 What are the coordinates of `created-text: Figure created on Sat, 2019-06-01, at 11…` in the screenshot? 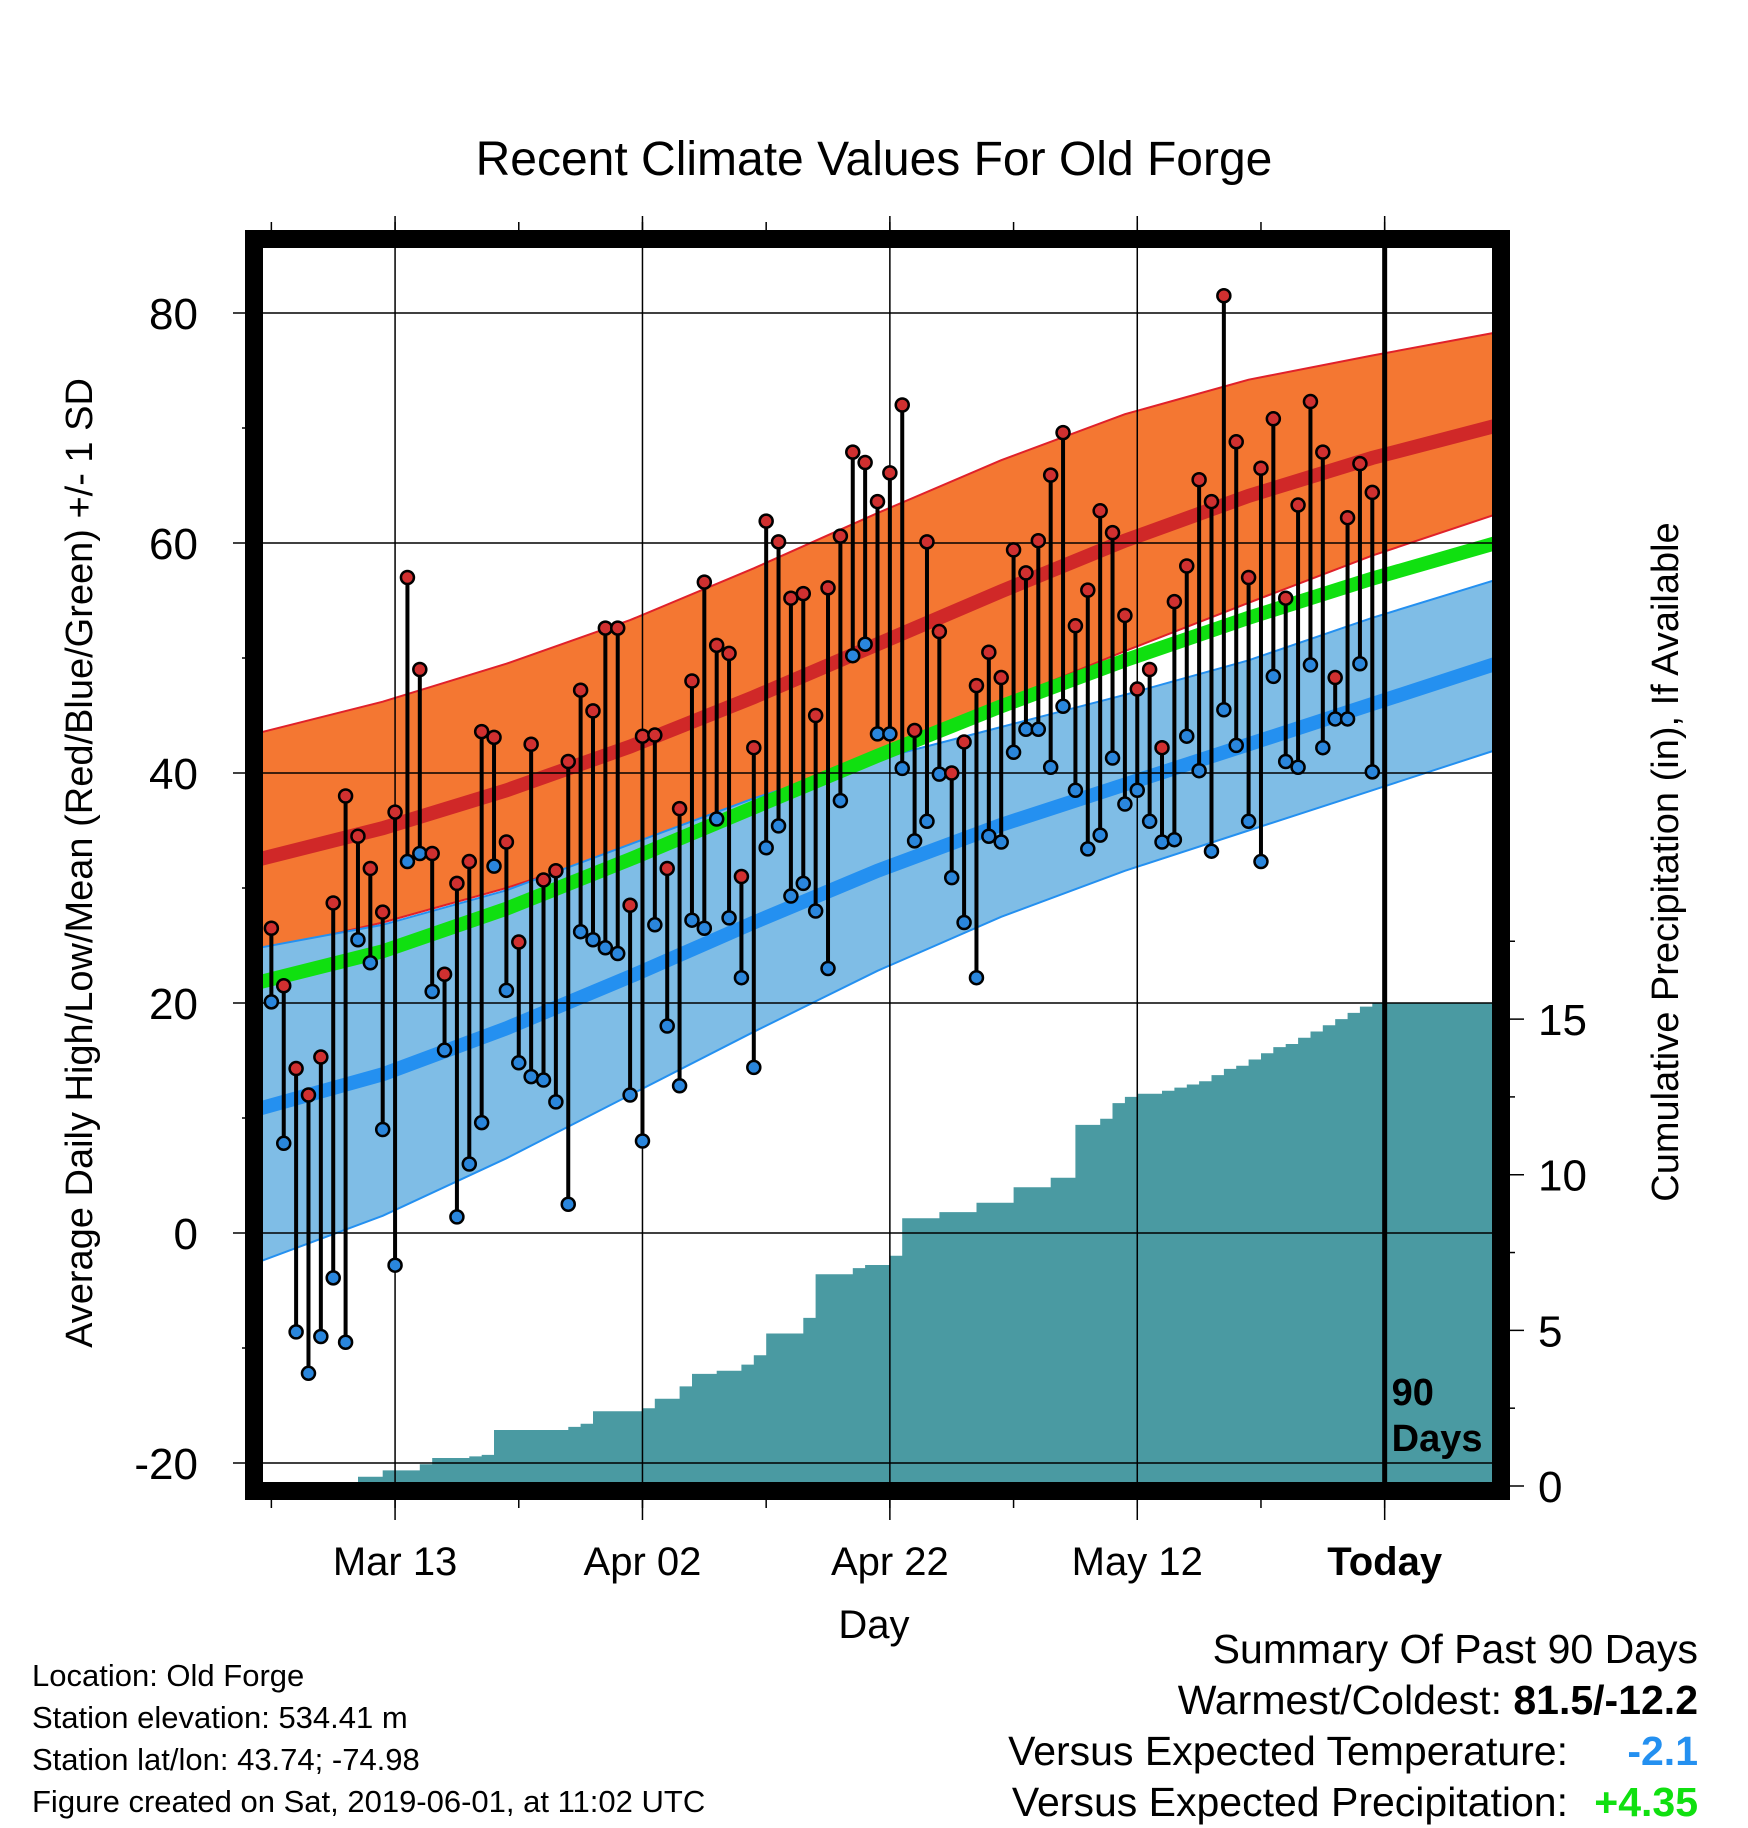 It's located at (369, 1801).